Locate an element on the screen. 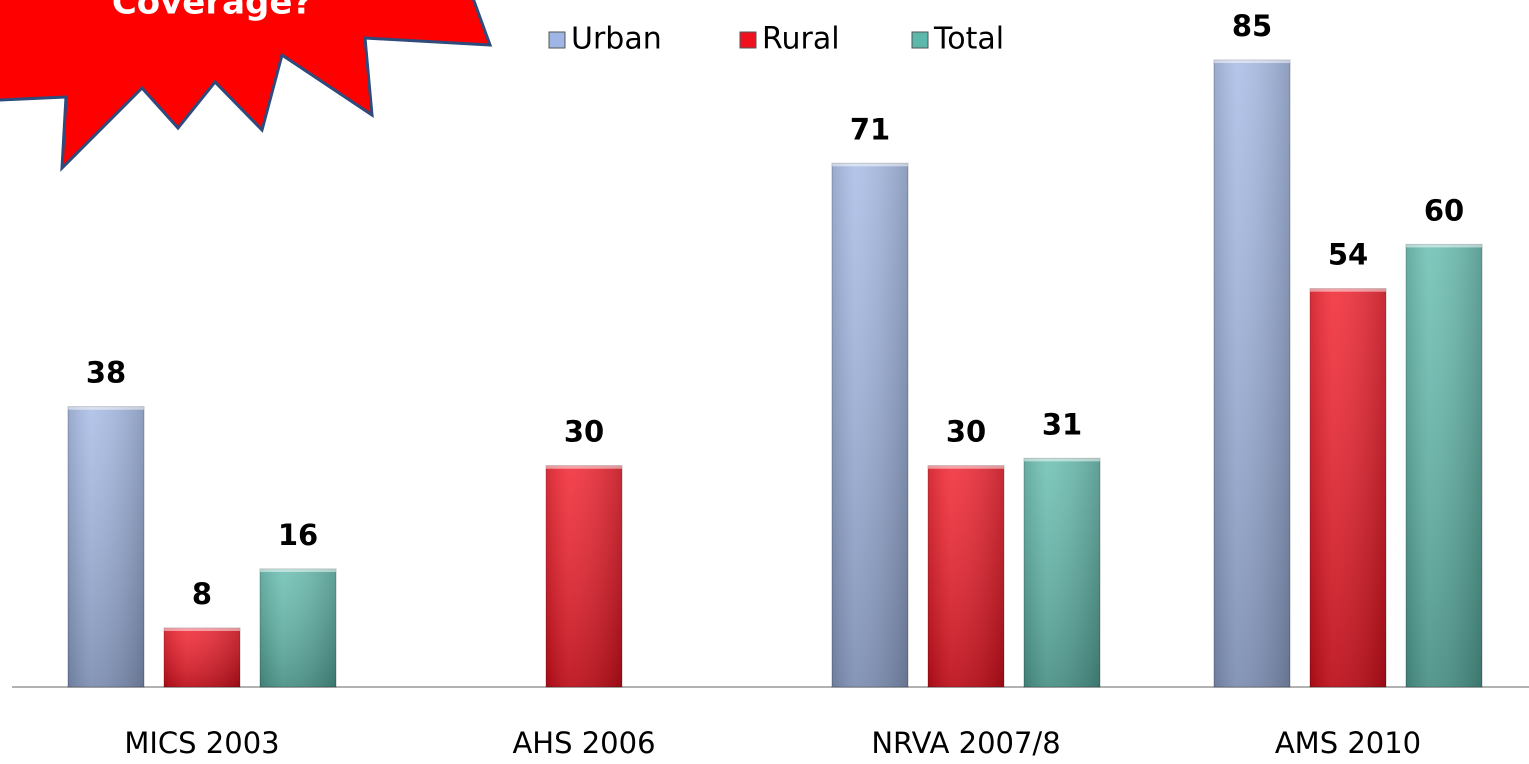 The height and width of the screenshot is (764, 1529). value-label: 16 is located at coordinates (298, 535).